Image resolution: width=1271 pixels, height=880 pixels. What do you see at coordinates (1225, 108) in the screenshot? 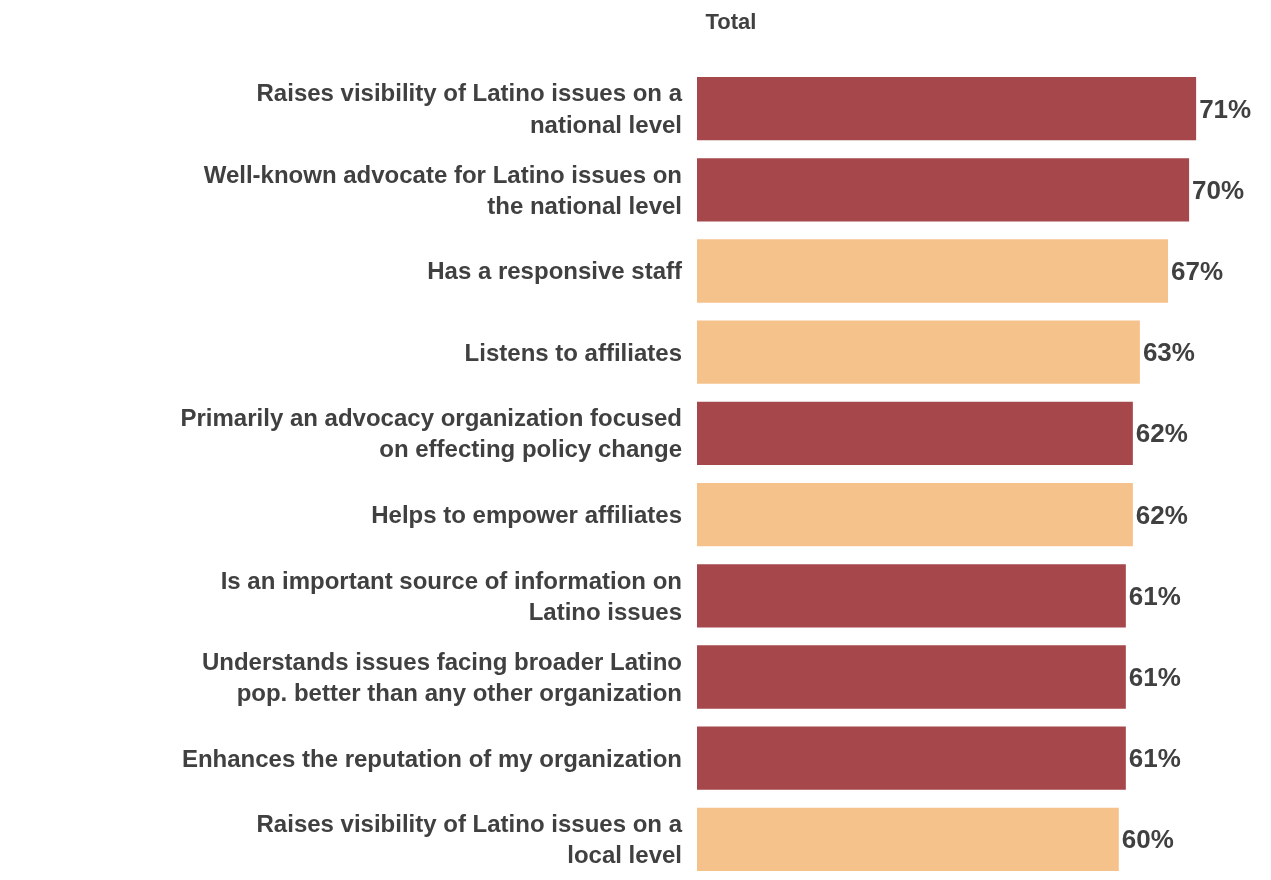
I see `data-label: 71%` at bounding box center [1225, 108].